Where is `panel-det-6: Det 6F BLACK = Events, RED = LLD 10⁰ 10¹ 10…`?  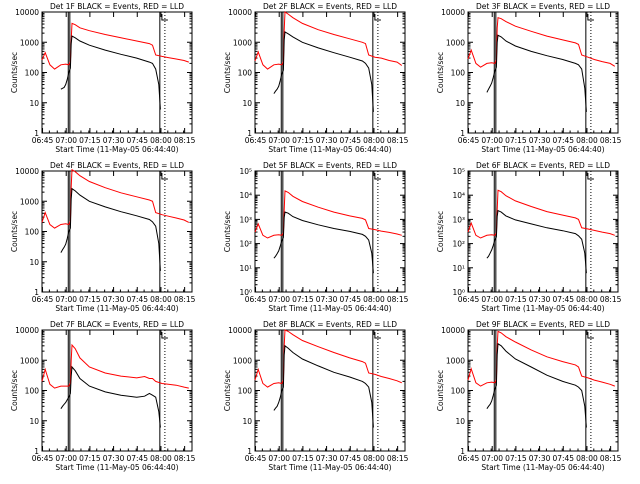
panel-det-6: Det 6F BLACK = Events, RED = LLD 10⁰ 10¹ 10… is located at coordinates (529, 237).